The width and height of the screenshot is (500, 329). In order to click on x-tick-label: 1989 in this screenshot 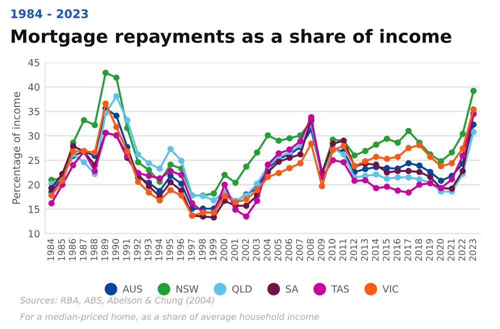, I will do `click(104, 249)`.